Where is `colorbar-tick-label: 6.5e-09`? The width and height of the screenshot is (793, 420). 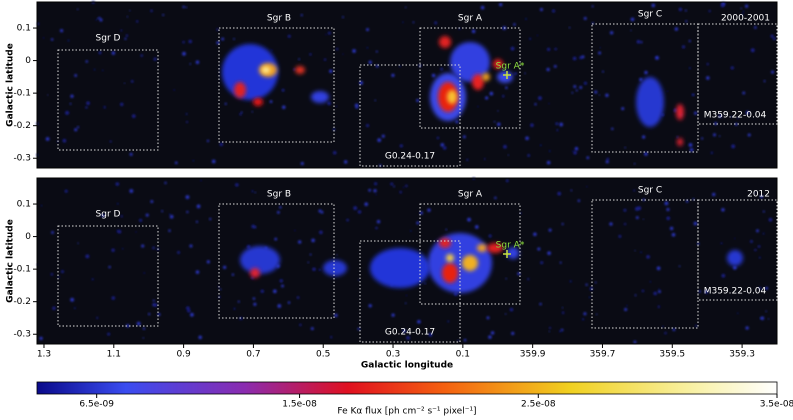 colorbar-tick-label: 6.5e-09 is located at coordinates (96, 405).